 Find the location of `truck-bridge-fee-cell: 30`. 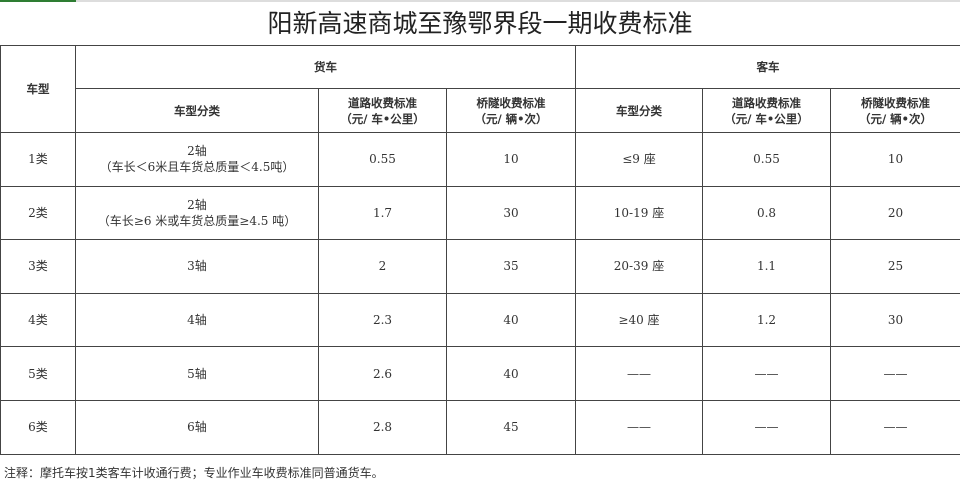

truck-bridge-fee-cell: 30 is located at coordinates (511, 213).